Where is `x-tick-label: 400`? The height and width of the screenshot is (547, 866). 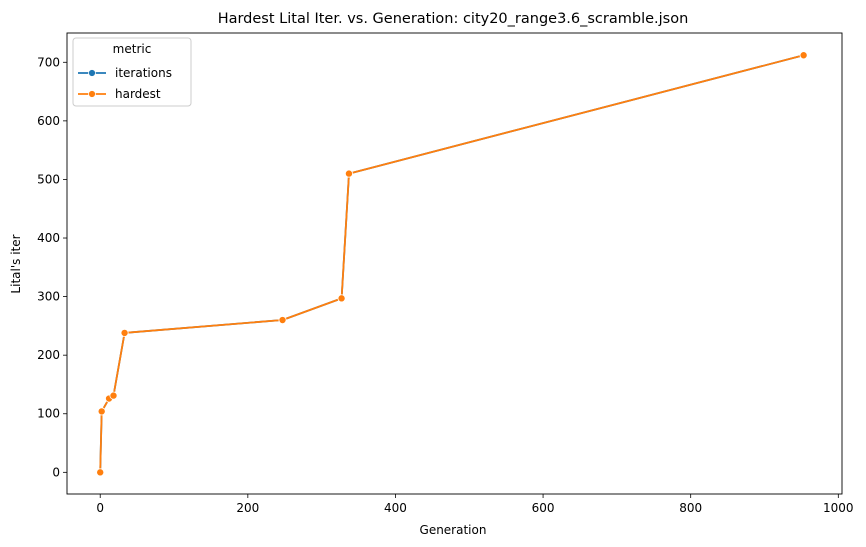
x-tick-label: 400 is located at coordinates (395, 508).